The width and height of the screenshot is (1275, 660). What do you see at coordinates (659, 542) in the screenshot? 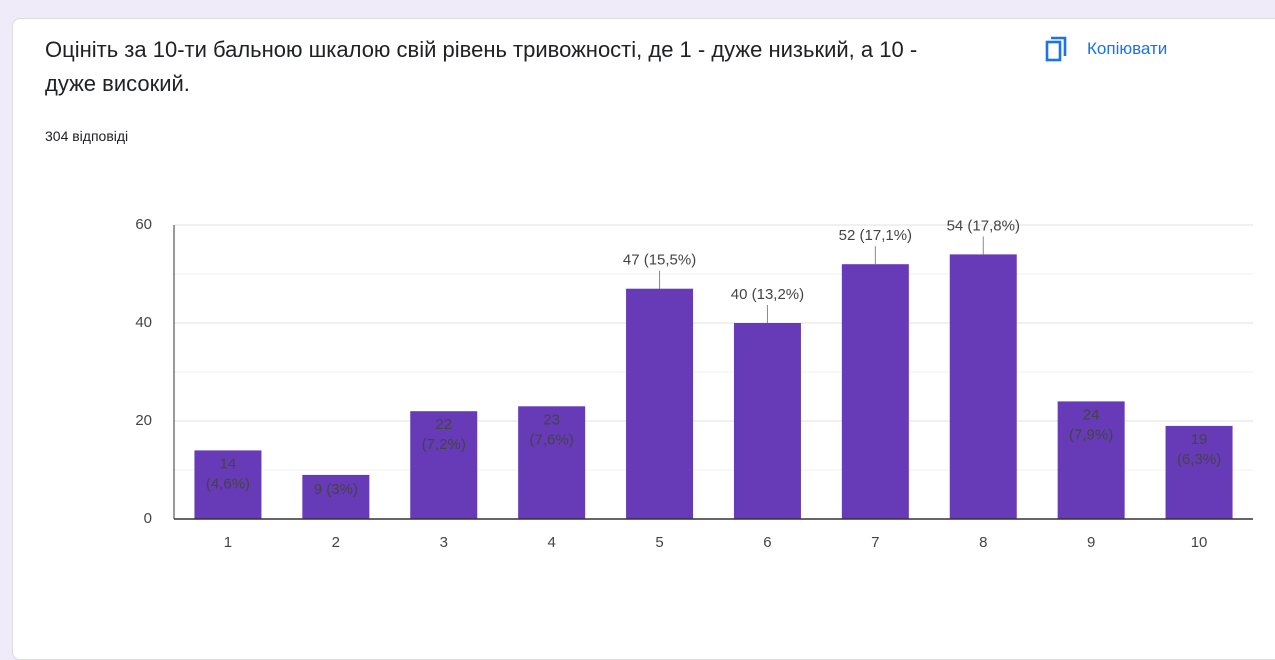
I see `x-tick-label: 5` at bounding box center [659, 542].